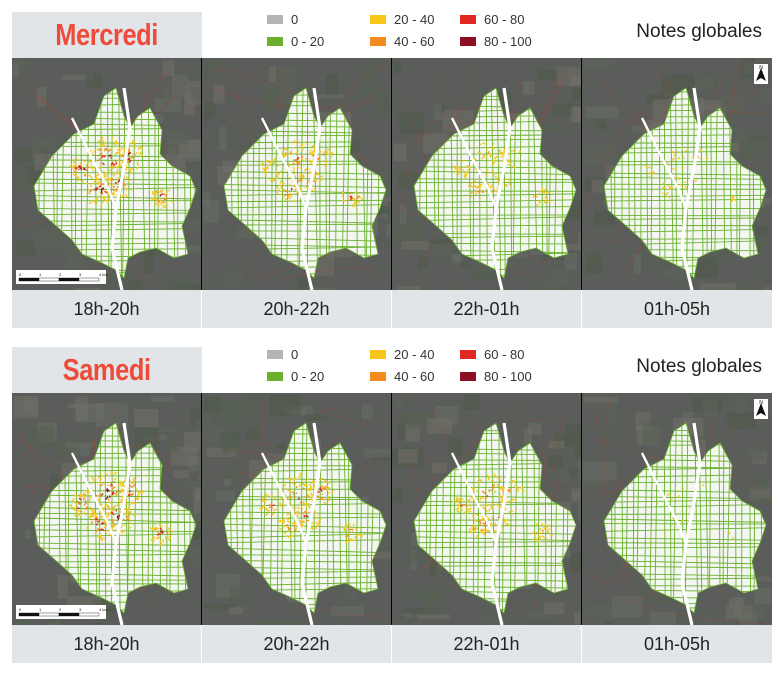  Describe the element at coordinates (106, 175) in the screenshot. I see `map-svg: 0 1 2 3 4 km` at that location.